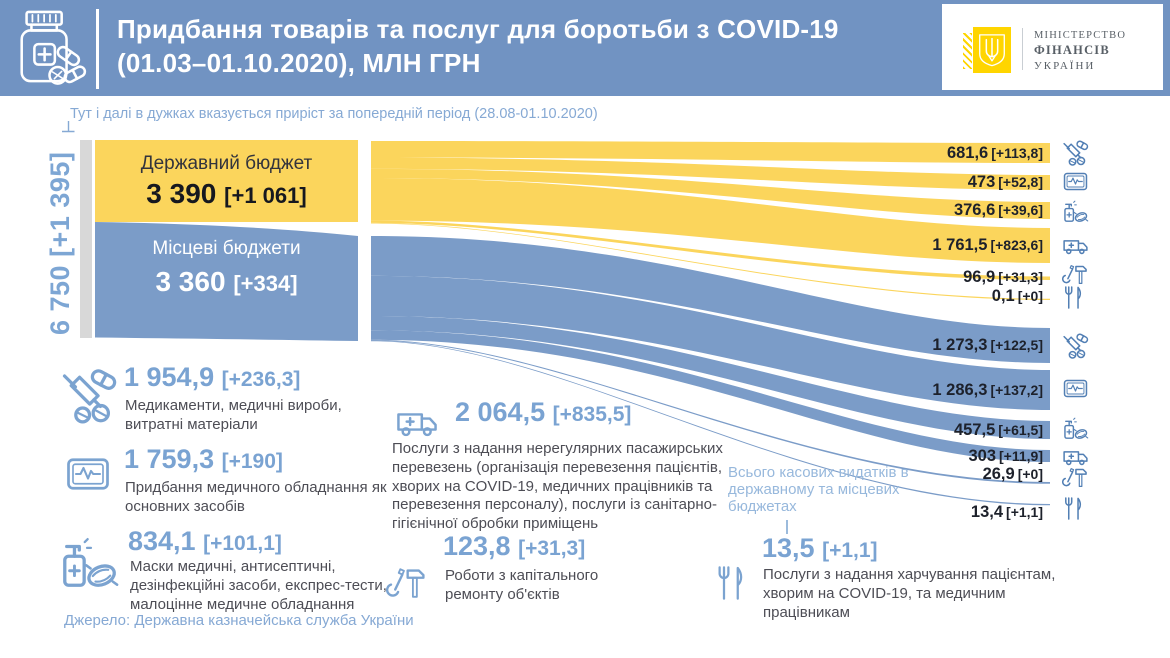 This screenshot has width=1170, height=658. What do you see at coordinates (710, 299) in the screenshot?
I see `flow-local-medications` at bounding box center [710, 299].